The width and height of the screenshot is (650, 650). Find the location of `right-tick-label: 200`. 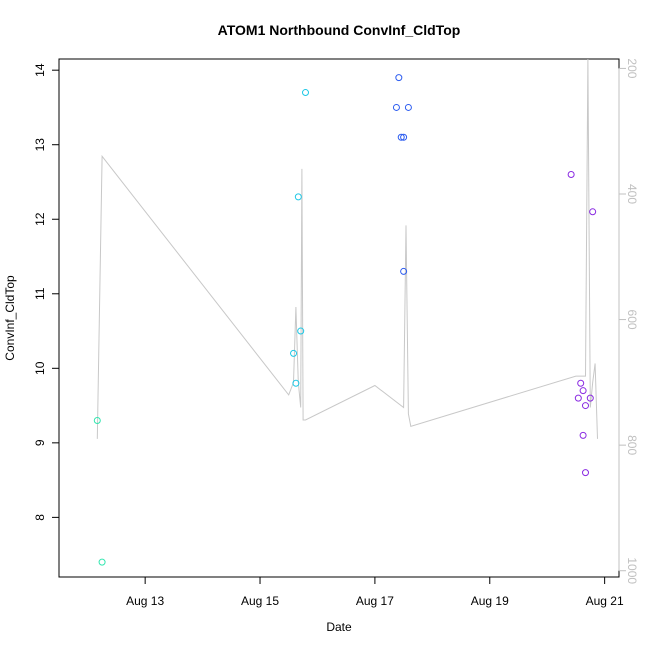

right-tick-label: 200 is located at coordinates (632, 68).